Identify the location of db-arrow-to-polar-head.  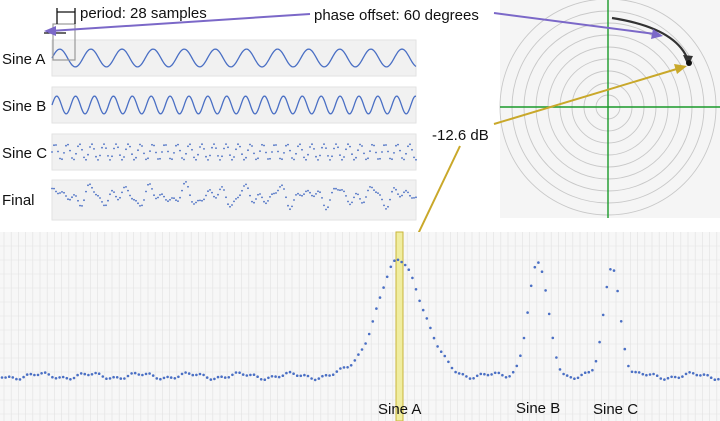
(680, 69).